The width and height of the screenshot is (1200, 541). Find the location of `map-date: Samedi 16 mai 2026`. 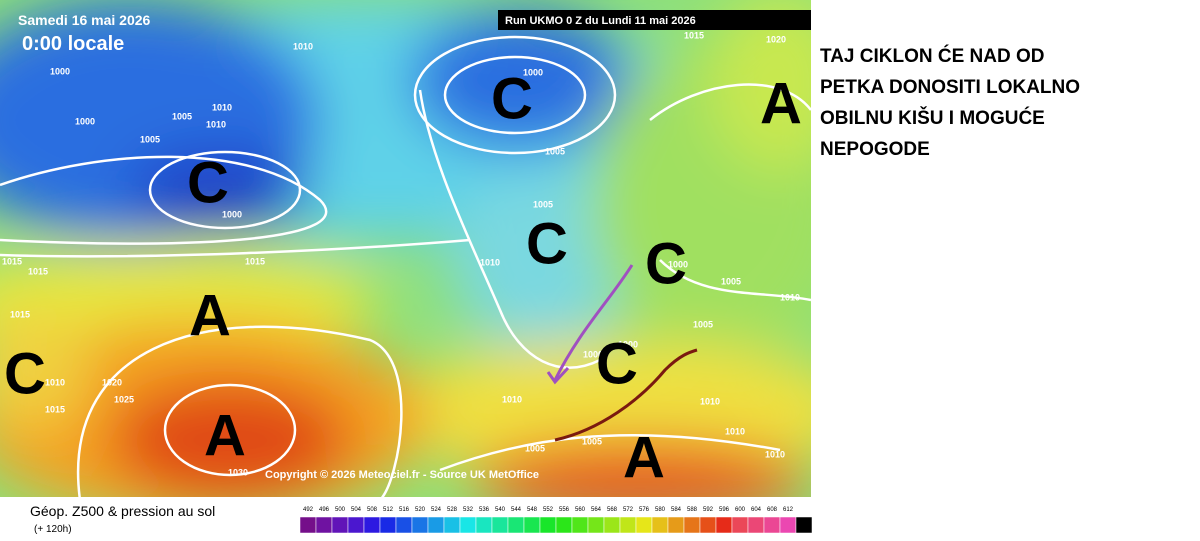

map-date: Samedi 16 mai 2026 is located at coordinates (84, 20).